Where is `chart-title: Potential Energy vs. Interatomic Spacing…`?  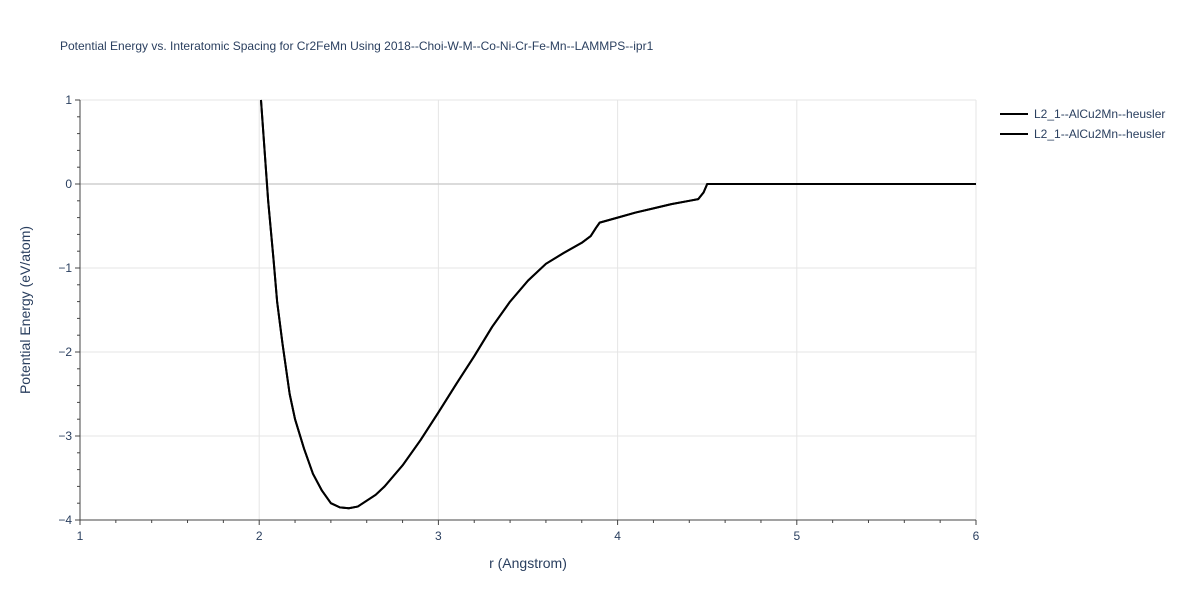 chart-title: Potential Energy vs. Interatomic Spacing… is located at coordinates (357, 46).